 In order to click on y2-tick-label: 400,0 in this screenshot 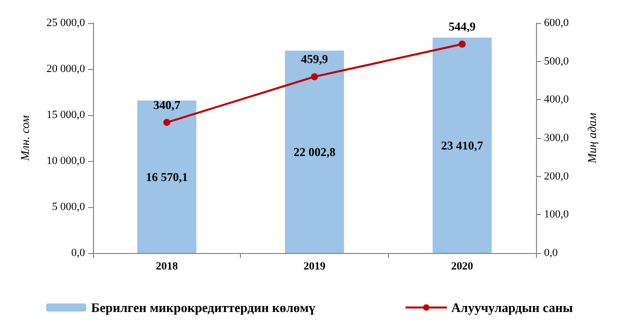, I will do `click(557, 100)`.